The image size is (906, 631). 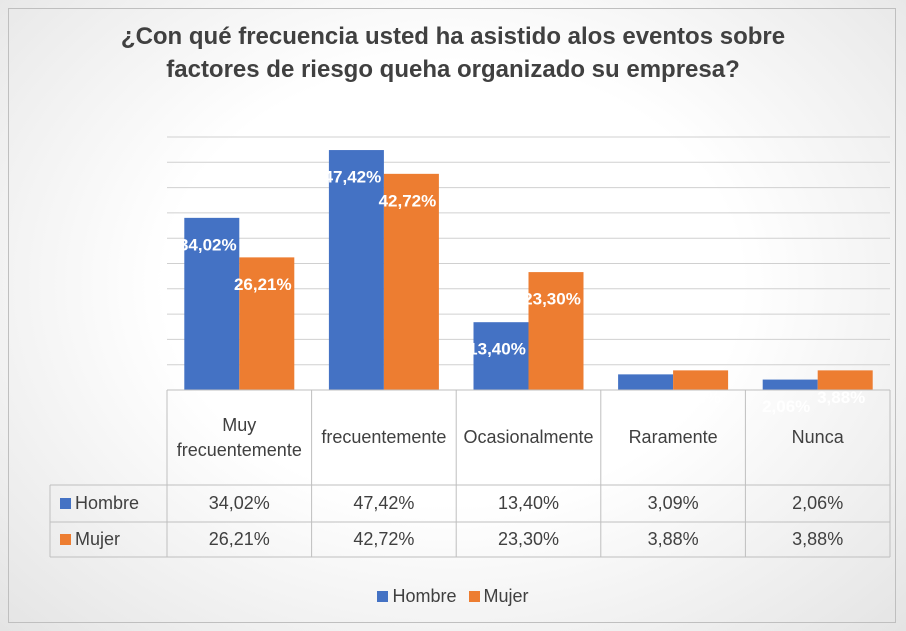 I want to click on legend: Hombre Mujer, so click(x=453, y=596).